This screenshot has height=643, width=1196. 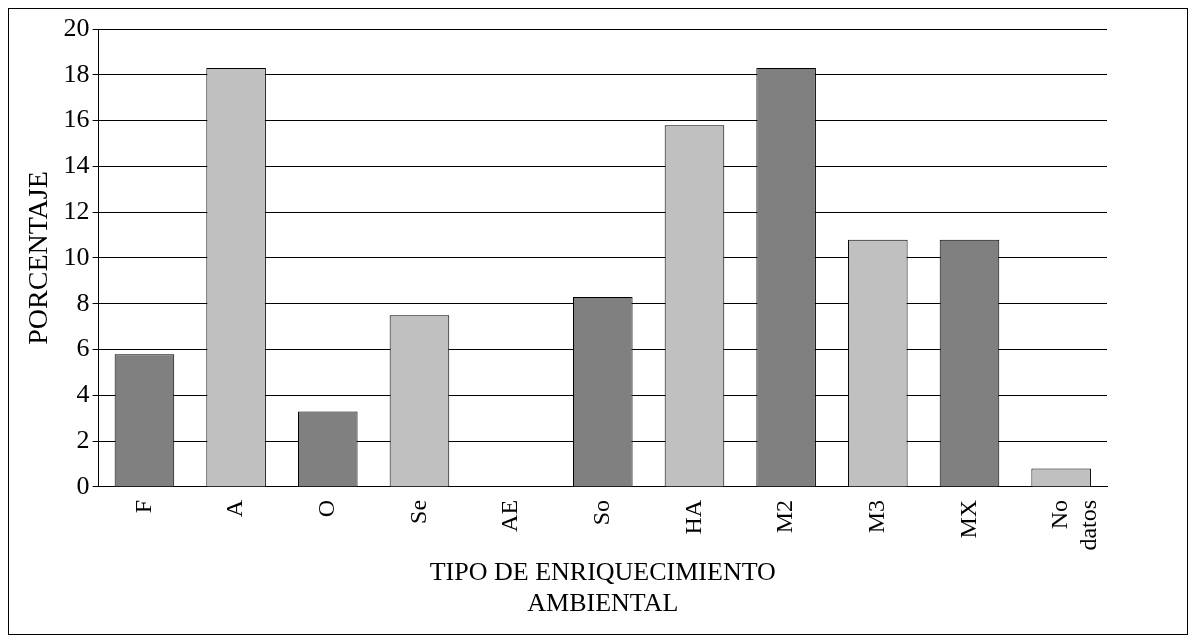 What do you see at coordinates (76, 210) in the screenshot?
I see `y-tick-label: 12` at bounding box center [76, 210].